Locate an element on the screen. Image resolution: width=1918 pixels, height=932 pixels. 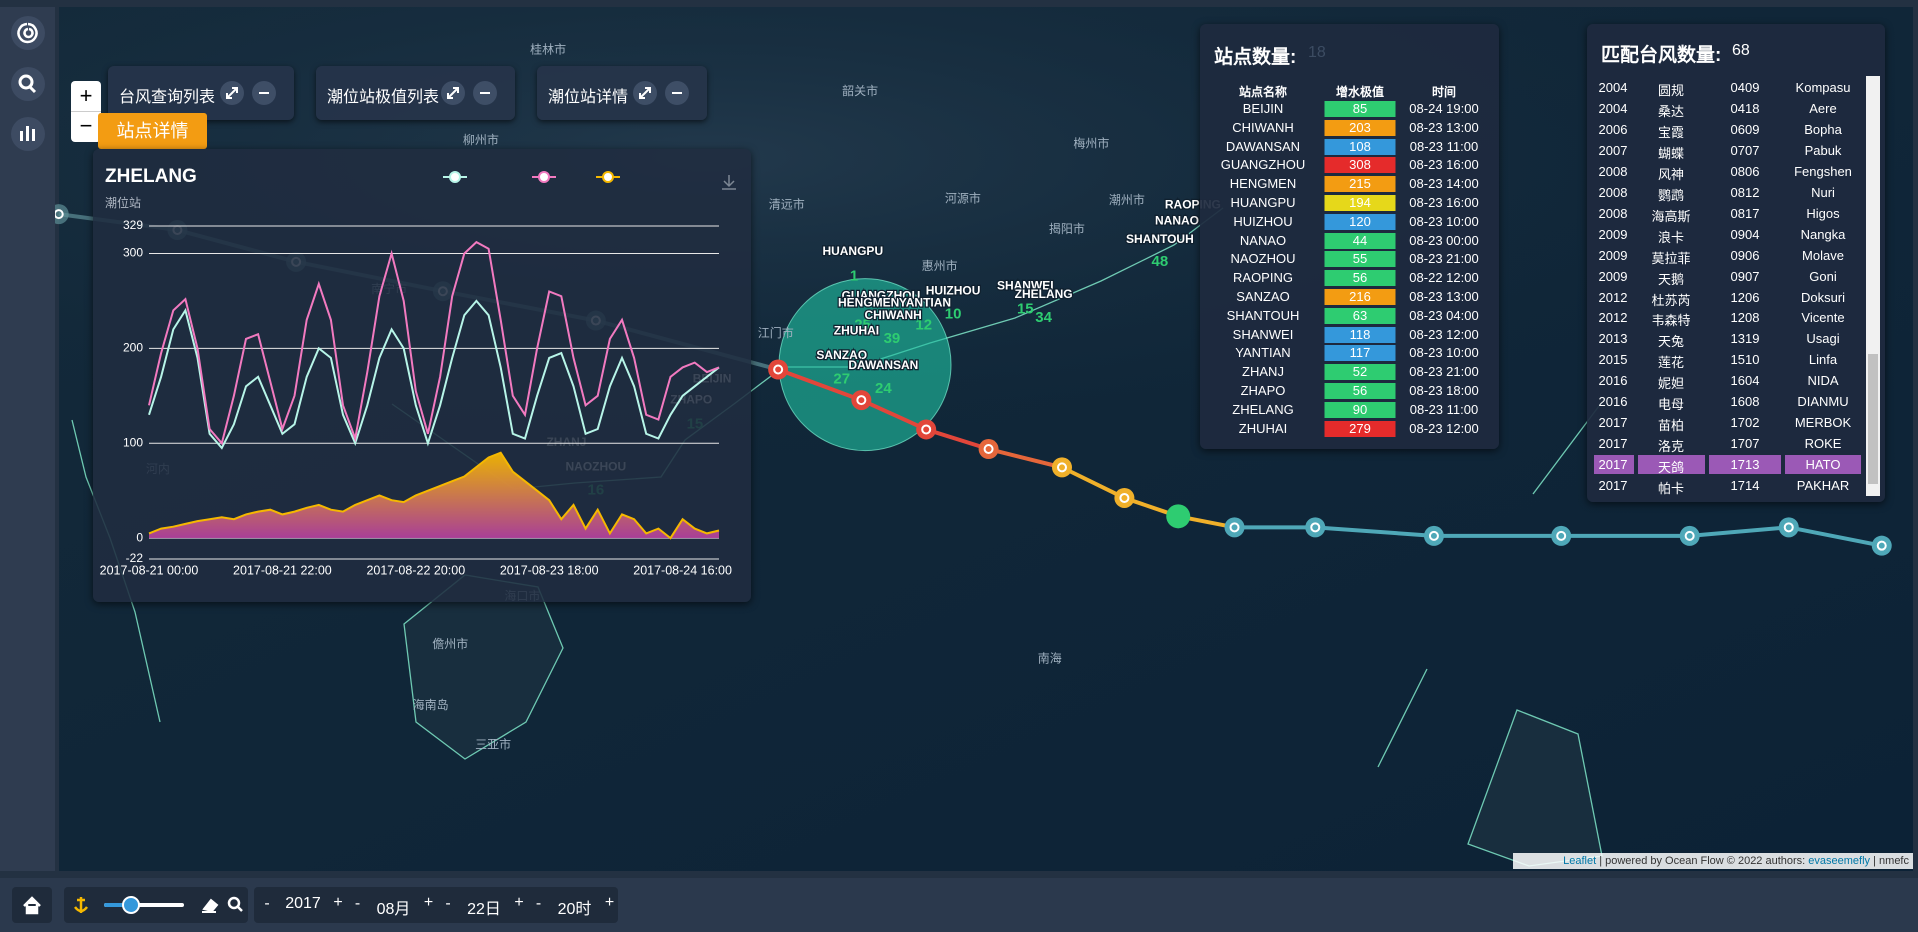
peak-time: 08-23 21:00 is located at coordinates (1444, 259).